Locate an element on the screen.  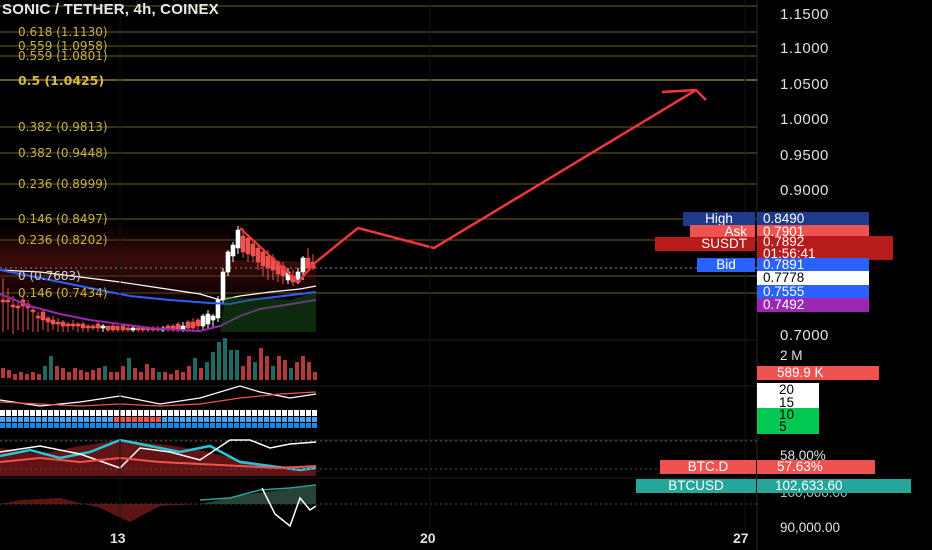
price-tick: 1.0500 is located at coordinates (804, 84).